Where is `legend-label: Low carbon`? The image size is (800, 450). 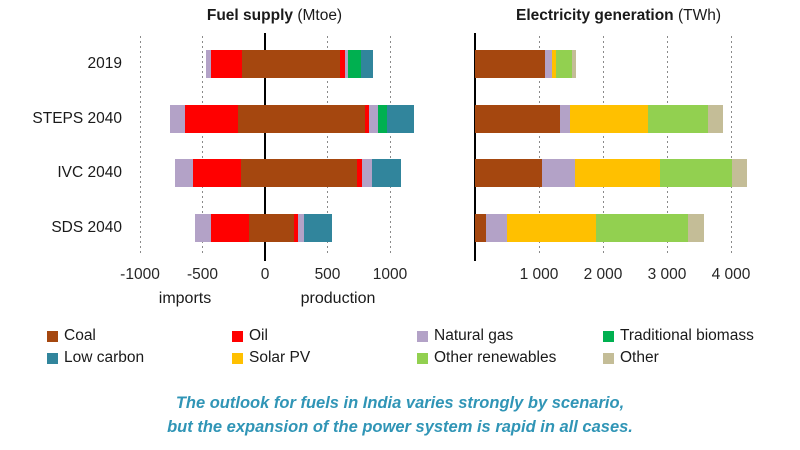 legend-label: Low carbon is located at coordinates (104, 357).